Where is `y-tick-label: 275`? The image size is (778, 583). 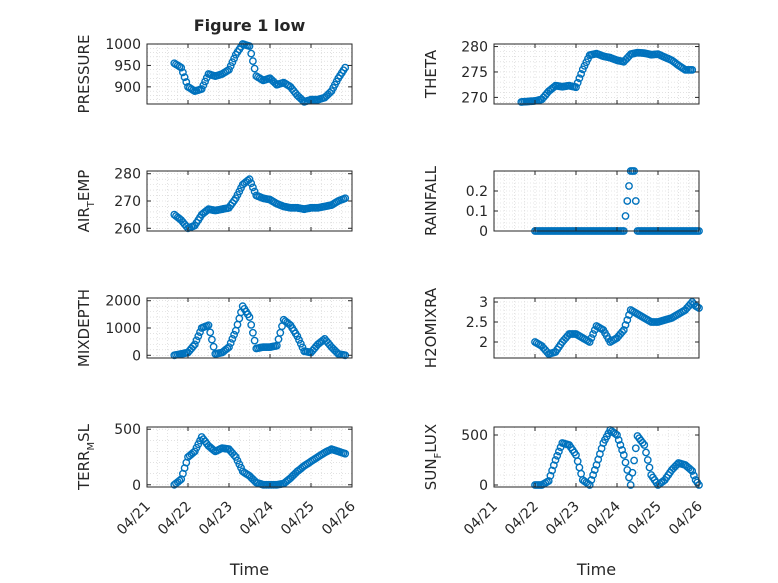 y-tick-label: 275 is located at coordinates (474, 73).